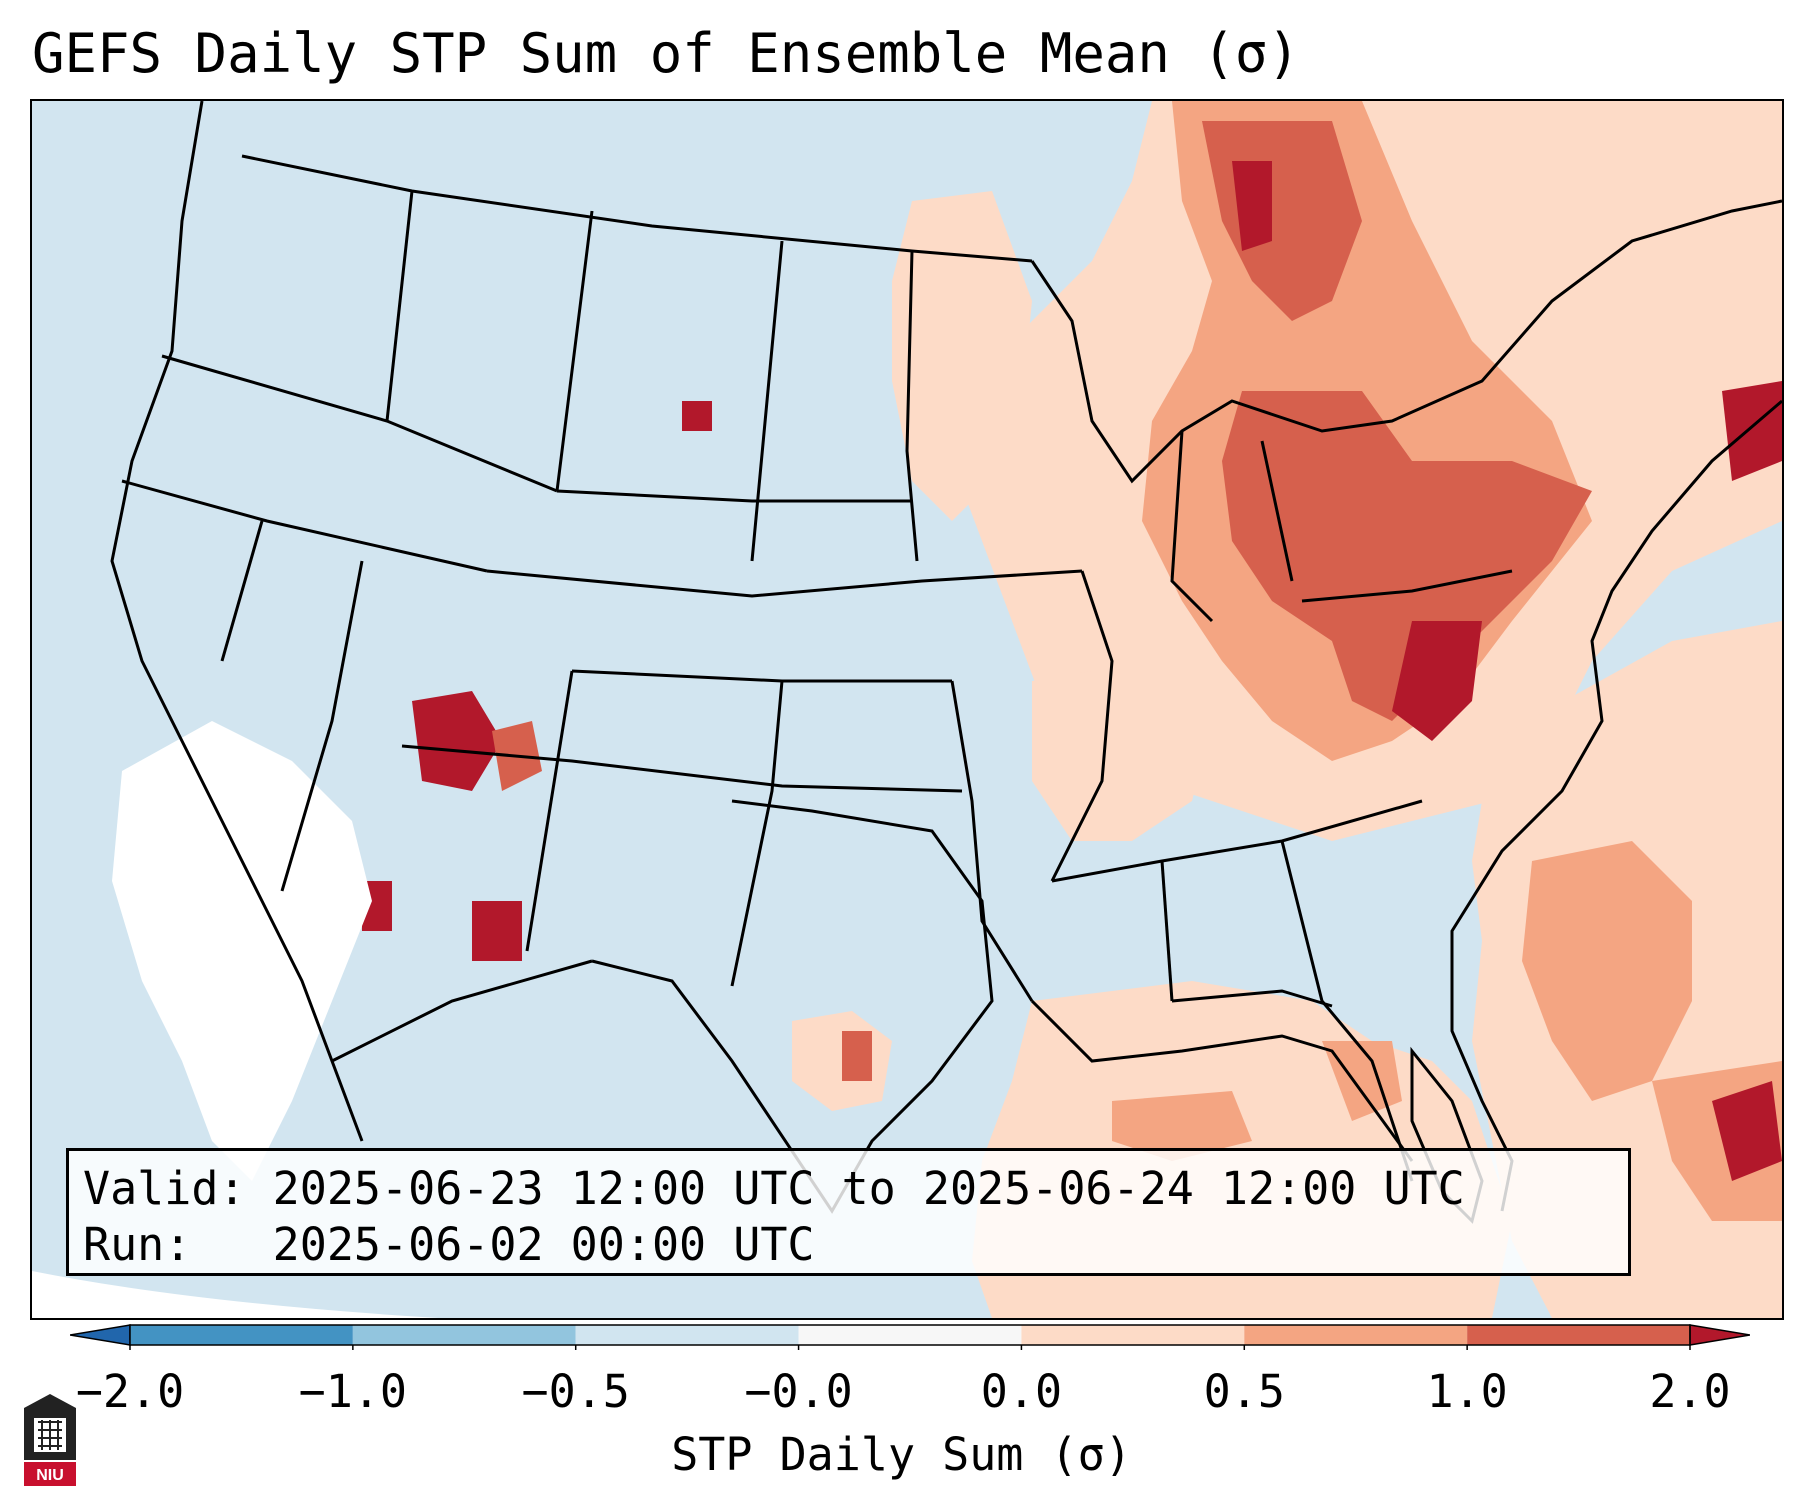  What do you see at coordinates (1719, 1335) in the screenshot?
I see `colorbar-extend-high` at bounding box center [1719, 1335].